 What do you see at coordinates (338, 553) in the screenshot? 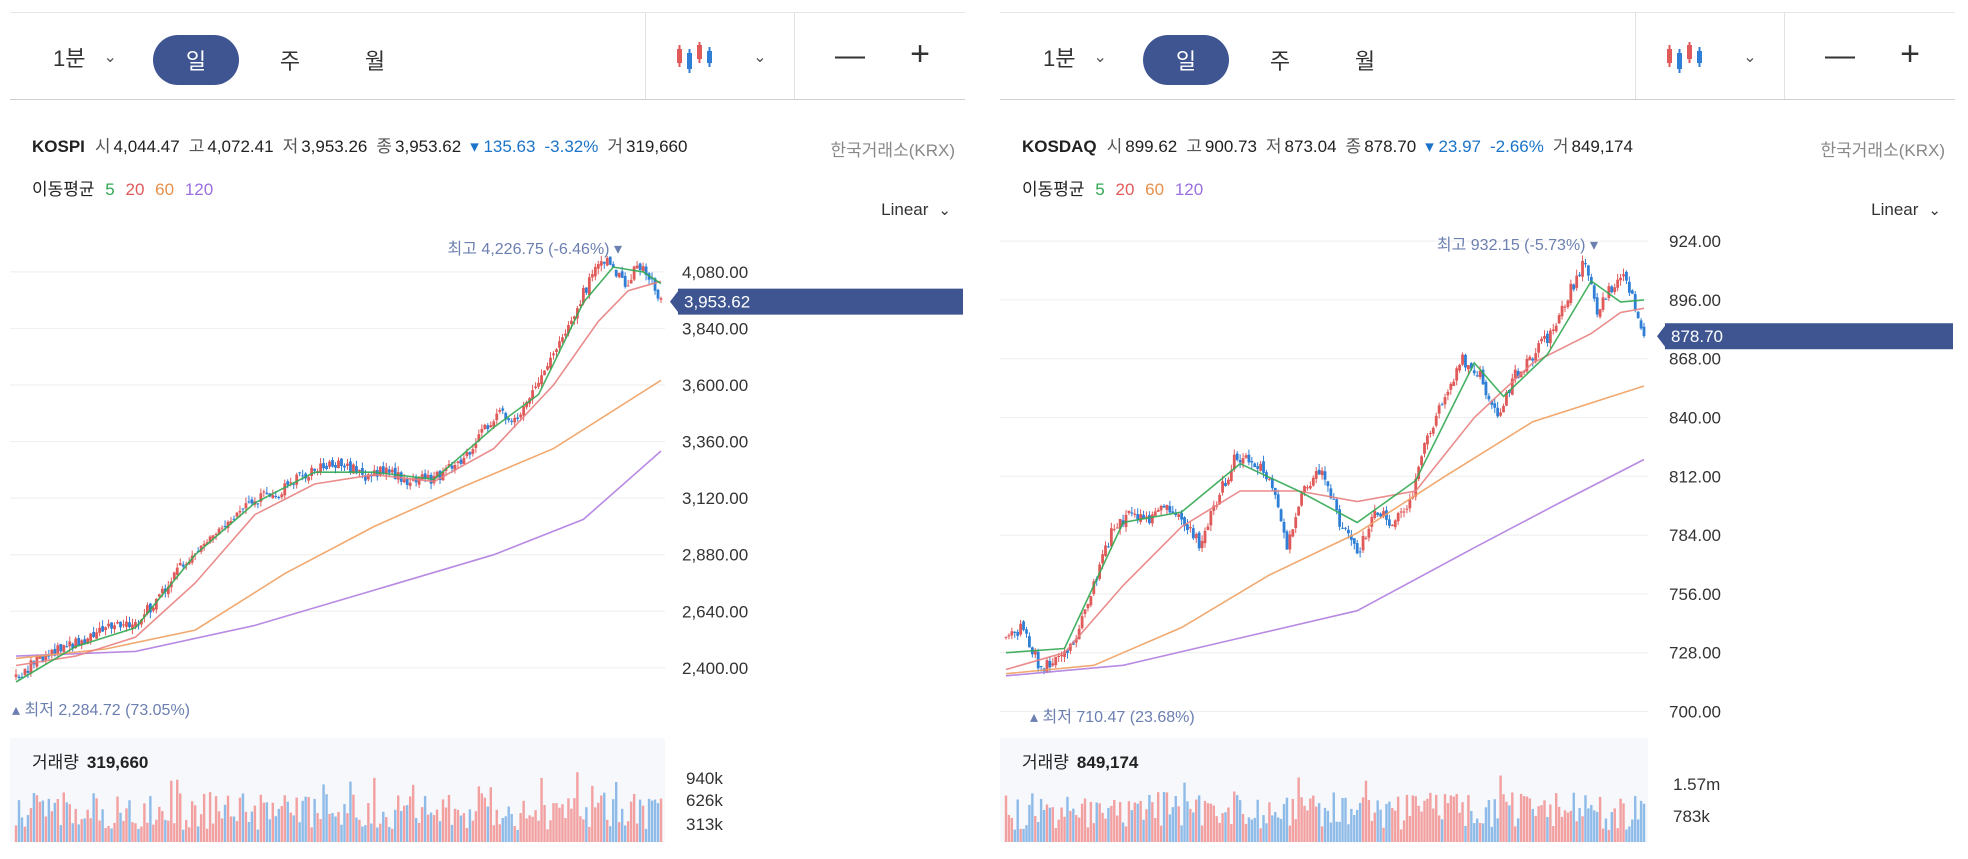
I see `ma120-line` at bounding box center [338, 553].